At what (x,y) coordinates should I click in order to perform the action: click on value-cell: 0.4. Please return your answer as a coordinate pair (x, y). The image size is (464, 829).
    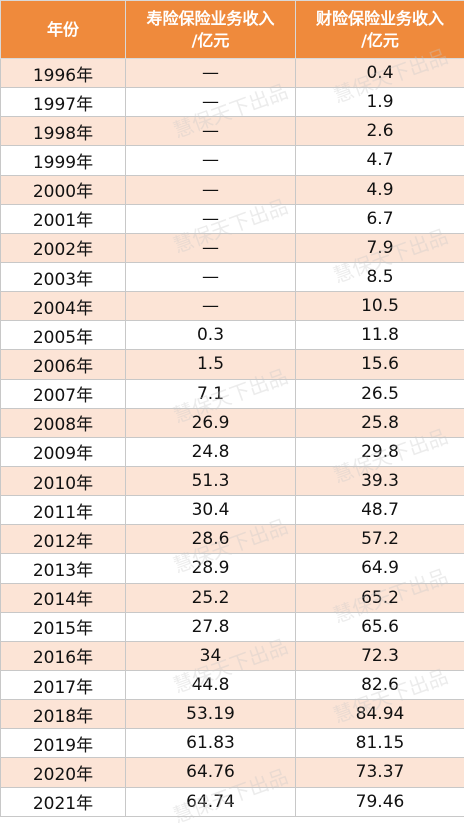
    Looking at the image, I should click on (380, 73).